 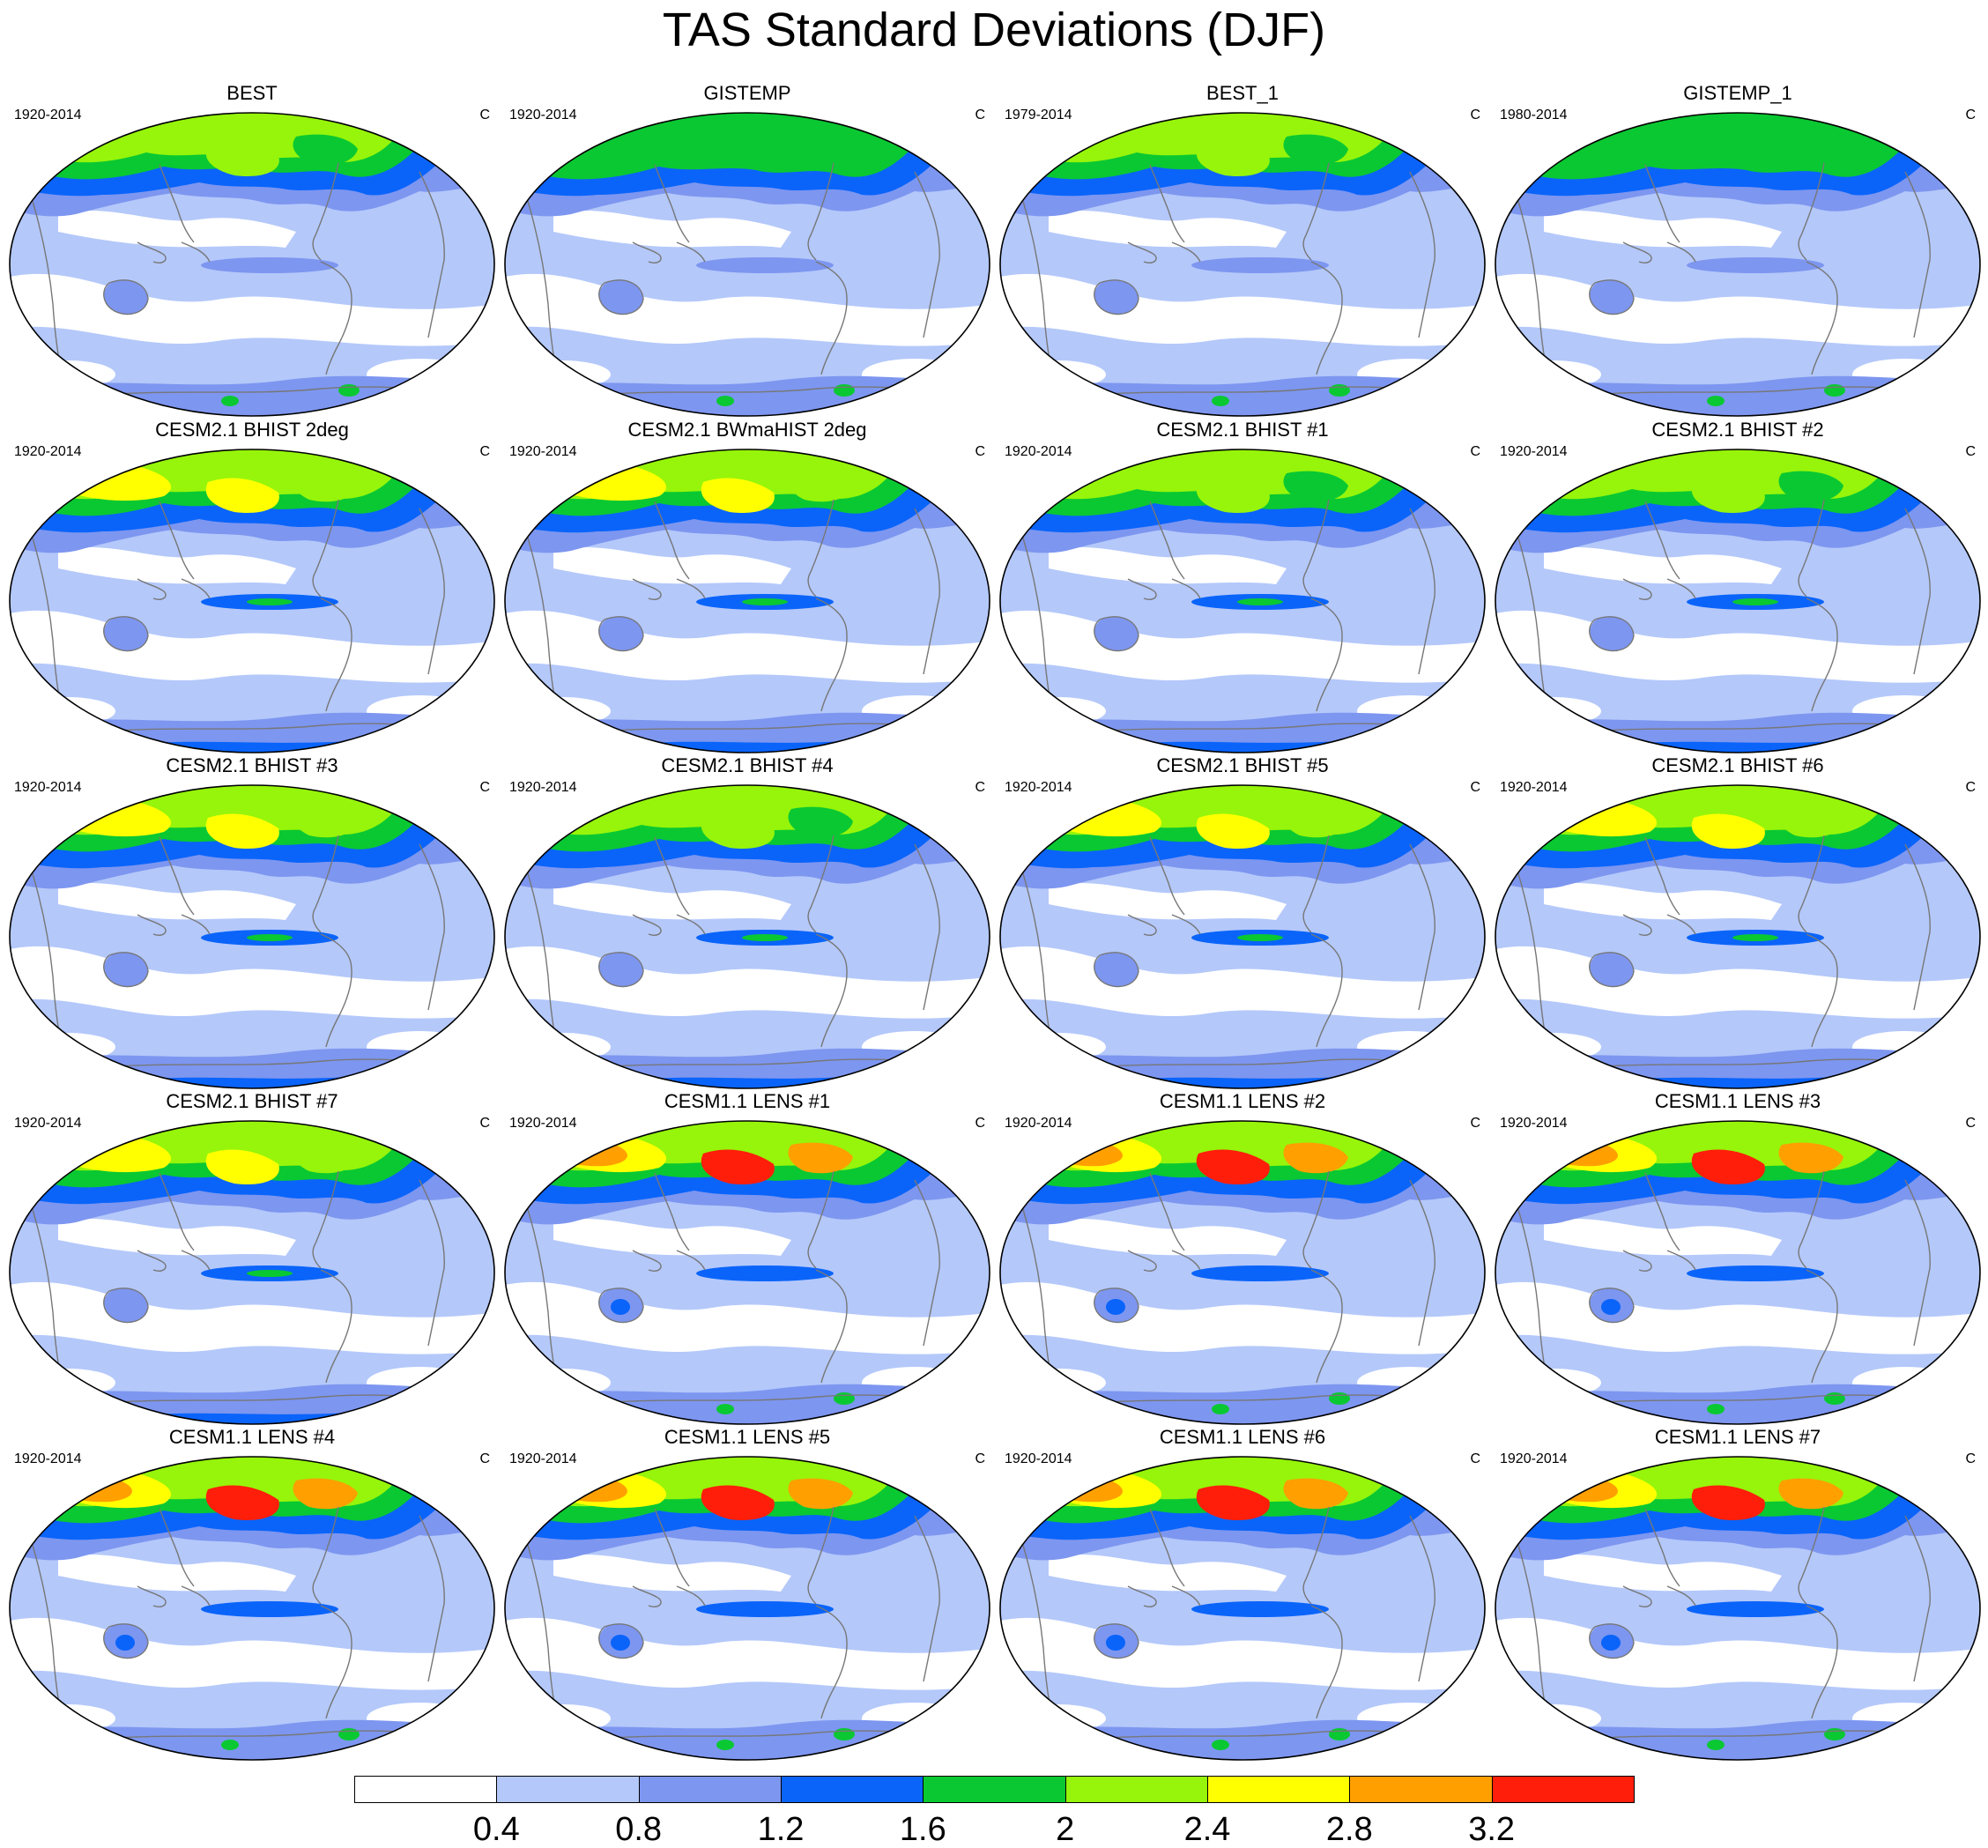 I want to click on panel-title: CESM1.1 LENS #3, so click(x=1738, y=1101).